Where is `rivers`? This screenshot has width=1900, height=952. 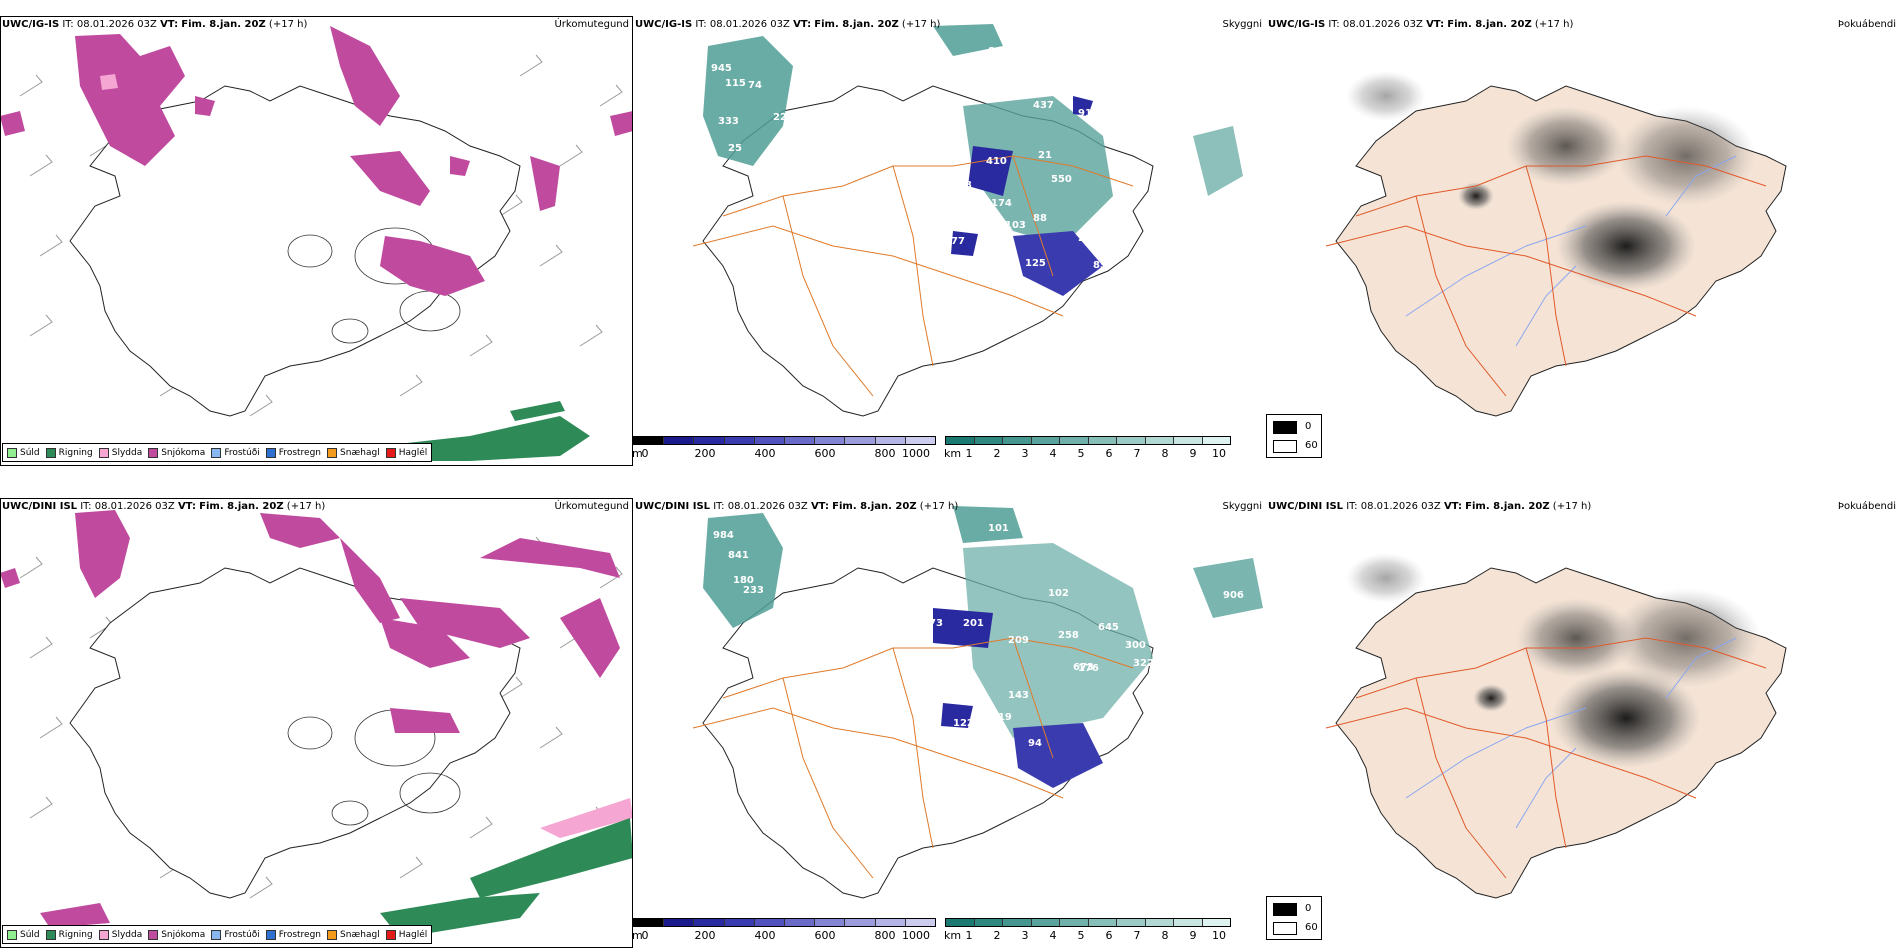
rivers is located at coordinates (1571, 251).